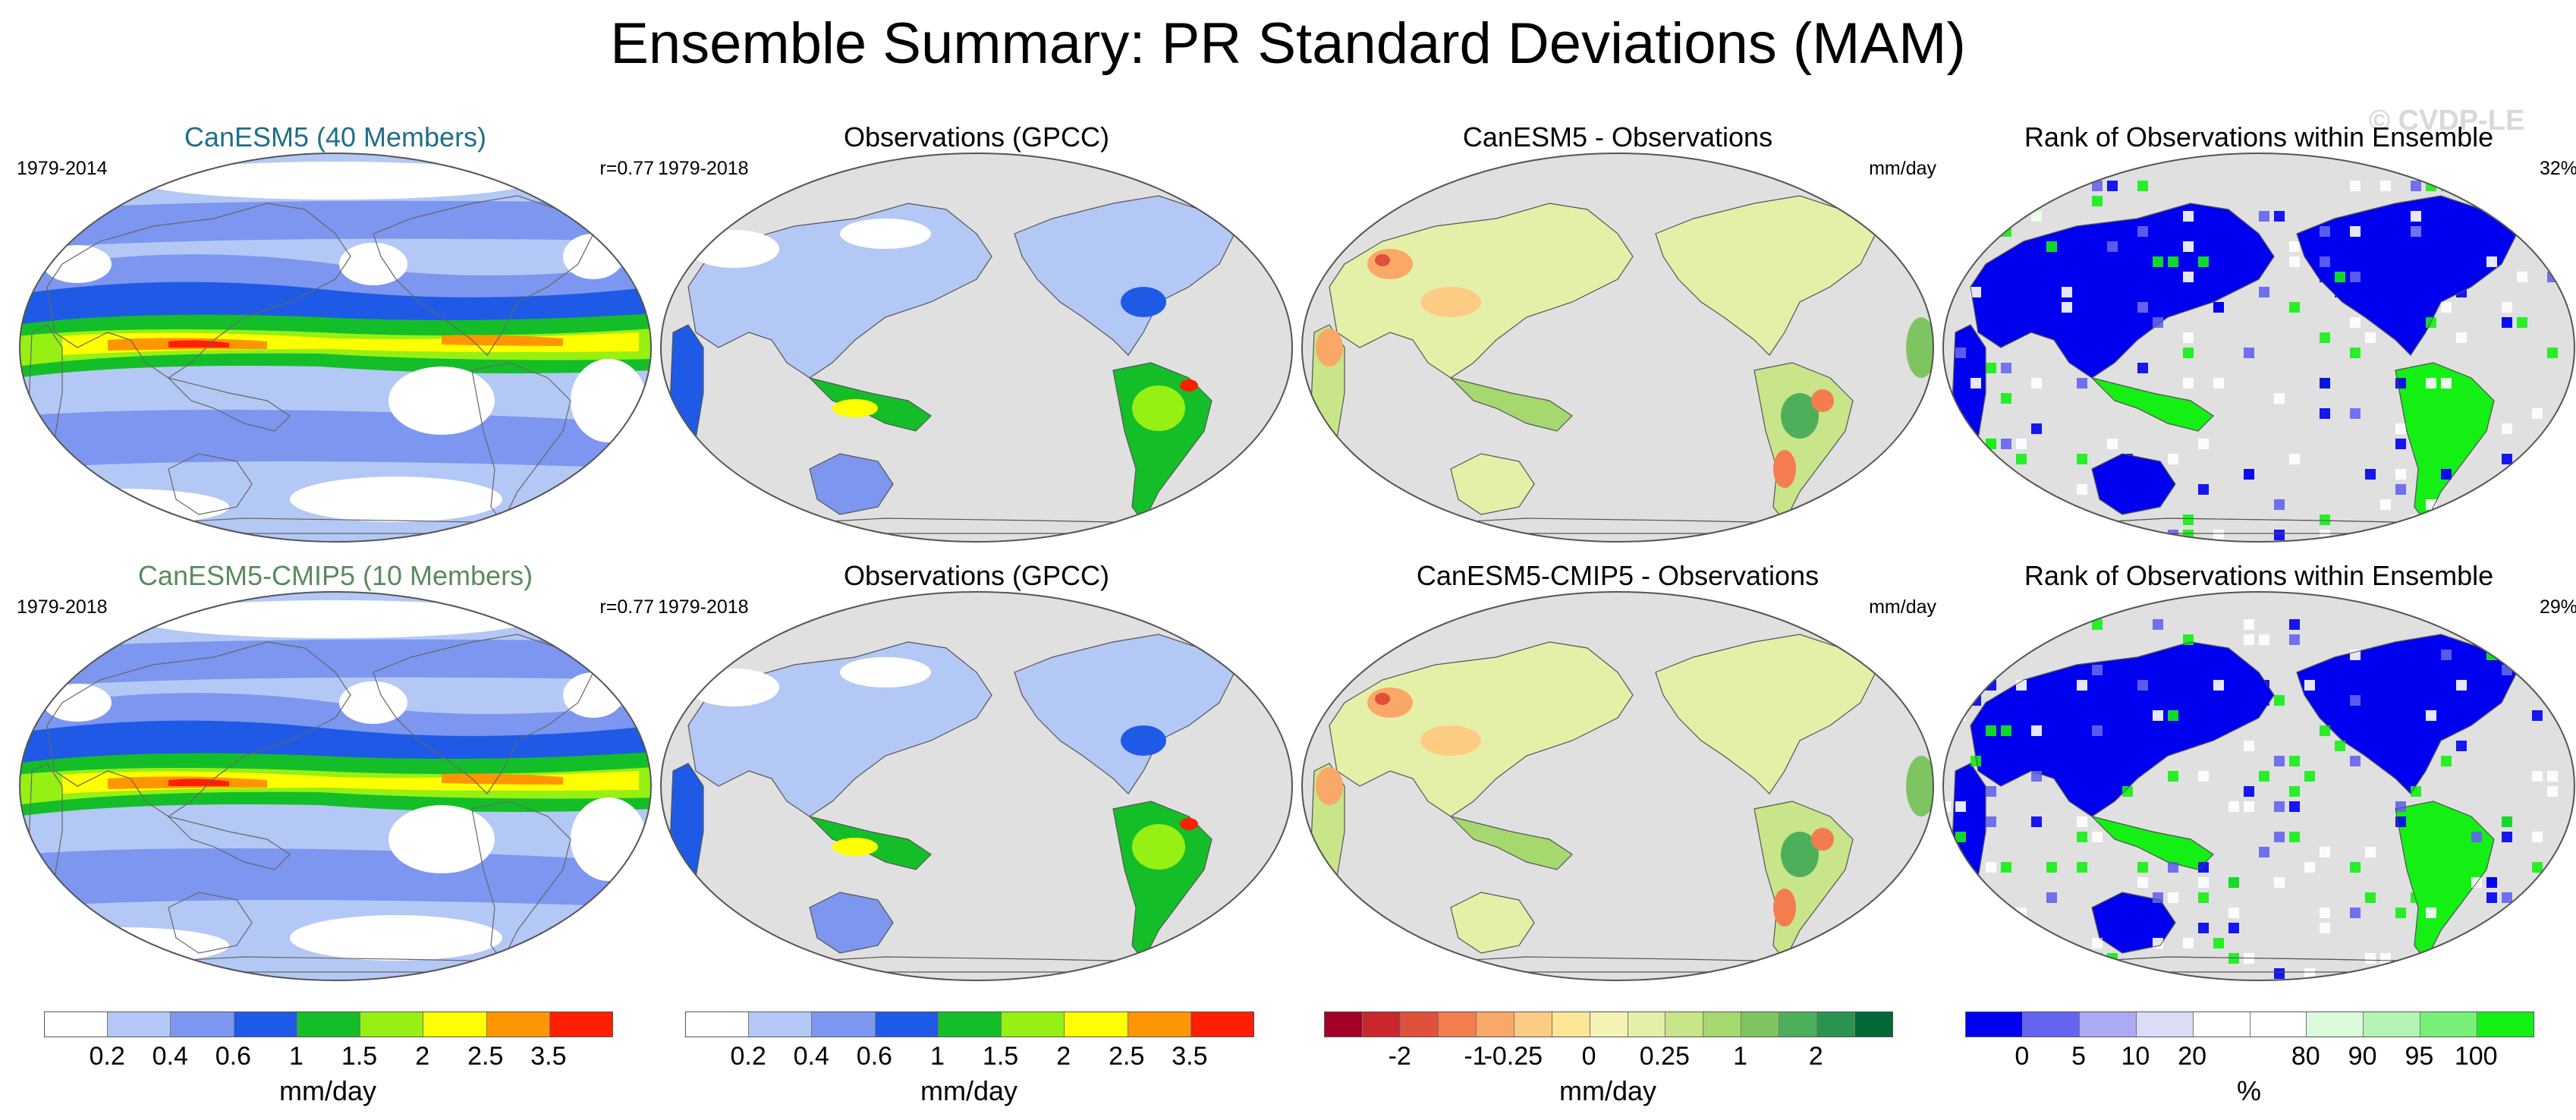  I want to click on colorbar-tick-label: -0.25, so click(1513, 1056).